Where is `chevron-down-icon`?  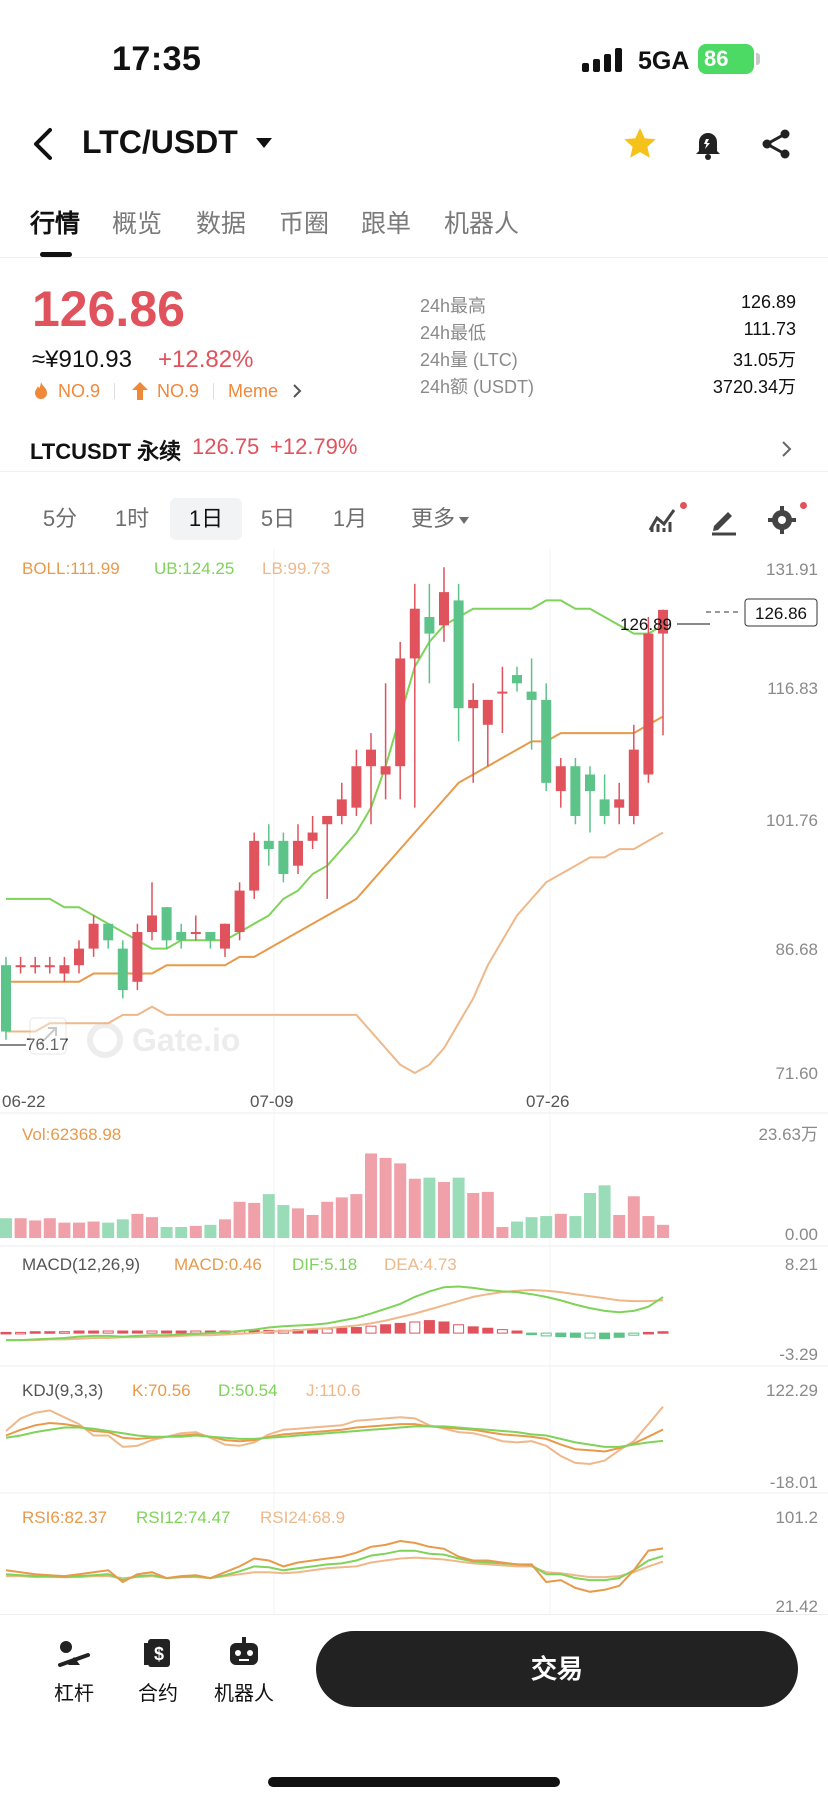
chevron-down-icon is located at coordinates (264, 143).